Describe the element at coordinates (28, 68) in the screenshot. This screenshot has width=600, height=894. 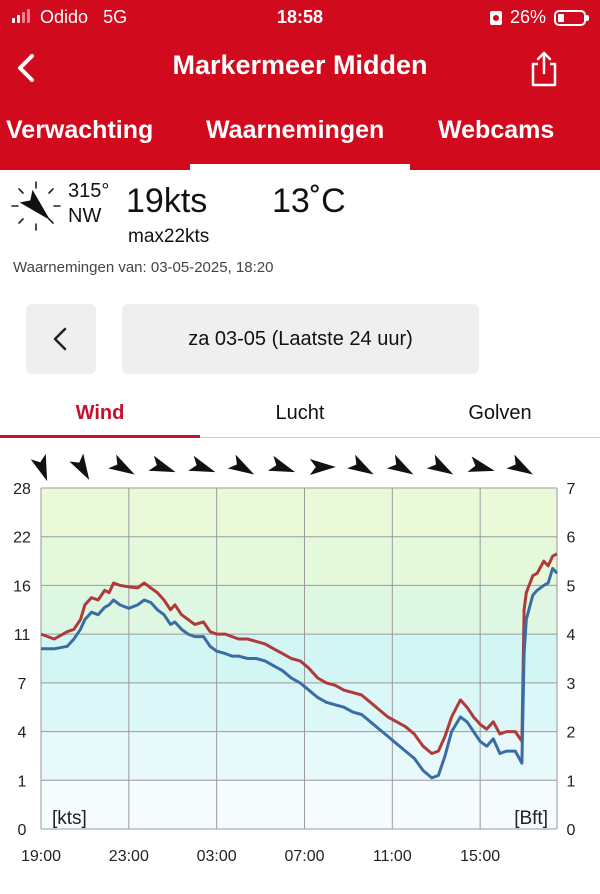
I see `back-arrow-icon` at that location.